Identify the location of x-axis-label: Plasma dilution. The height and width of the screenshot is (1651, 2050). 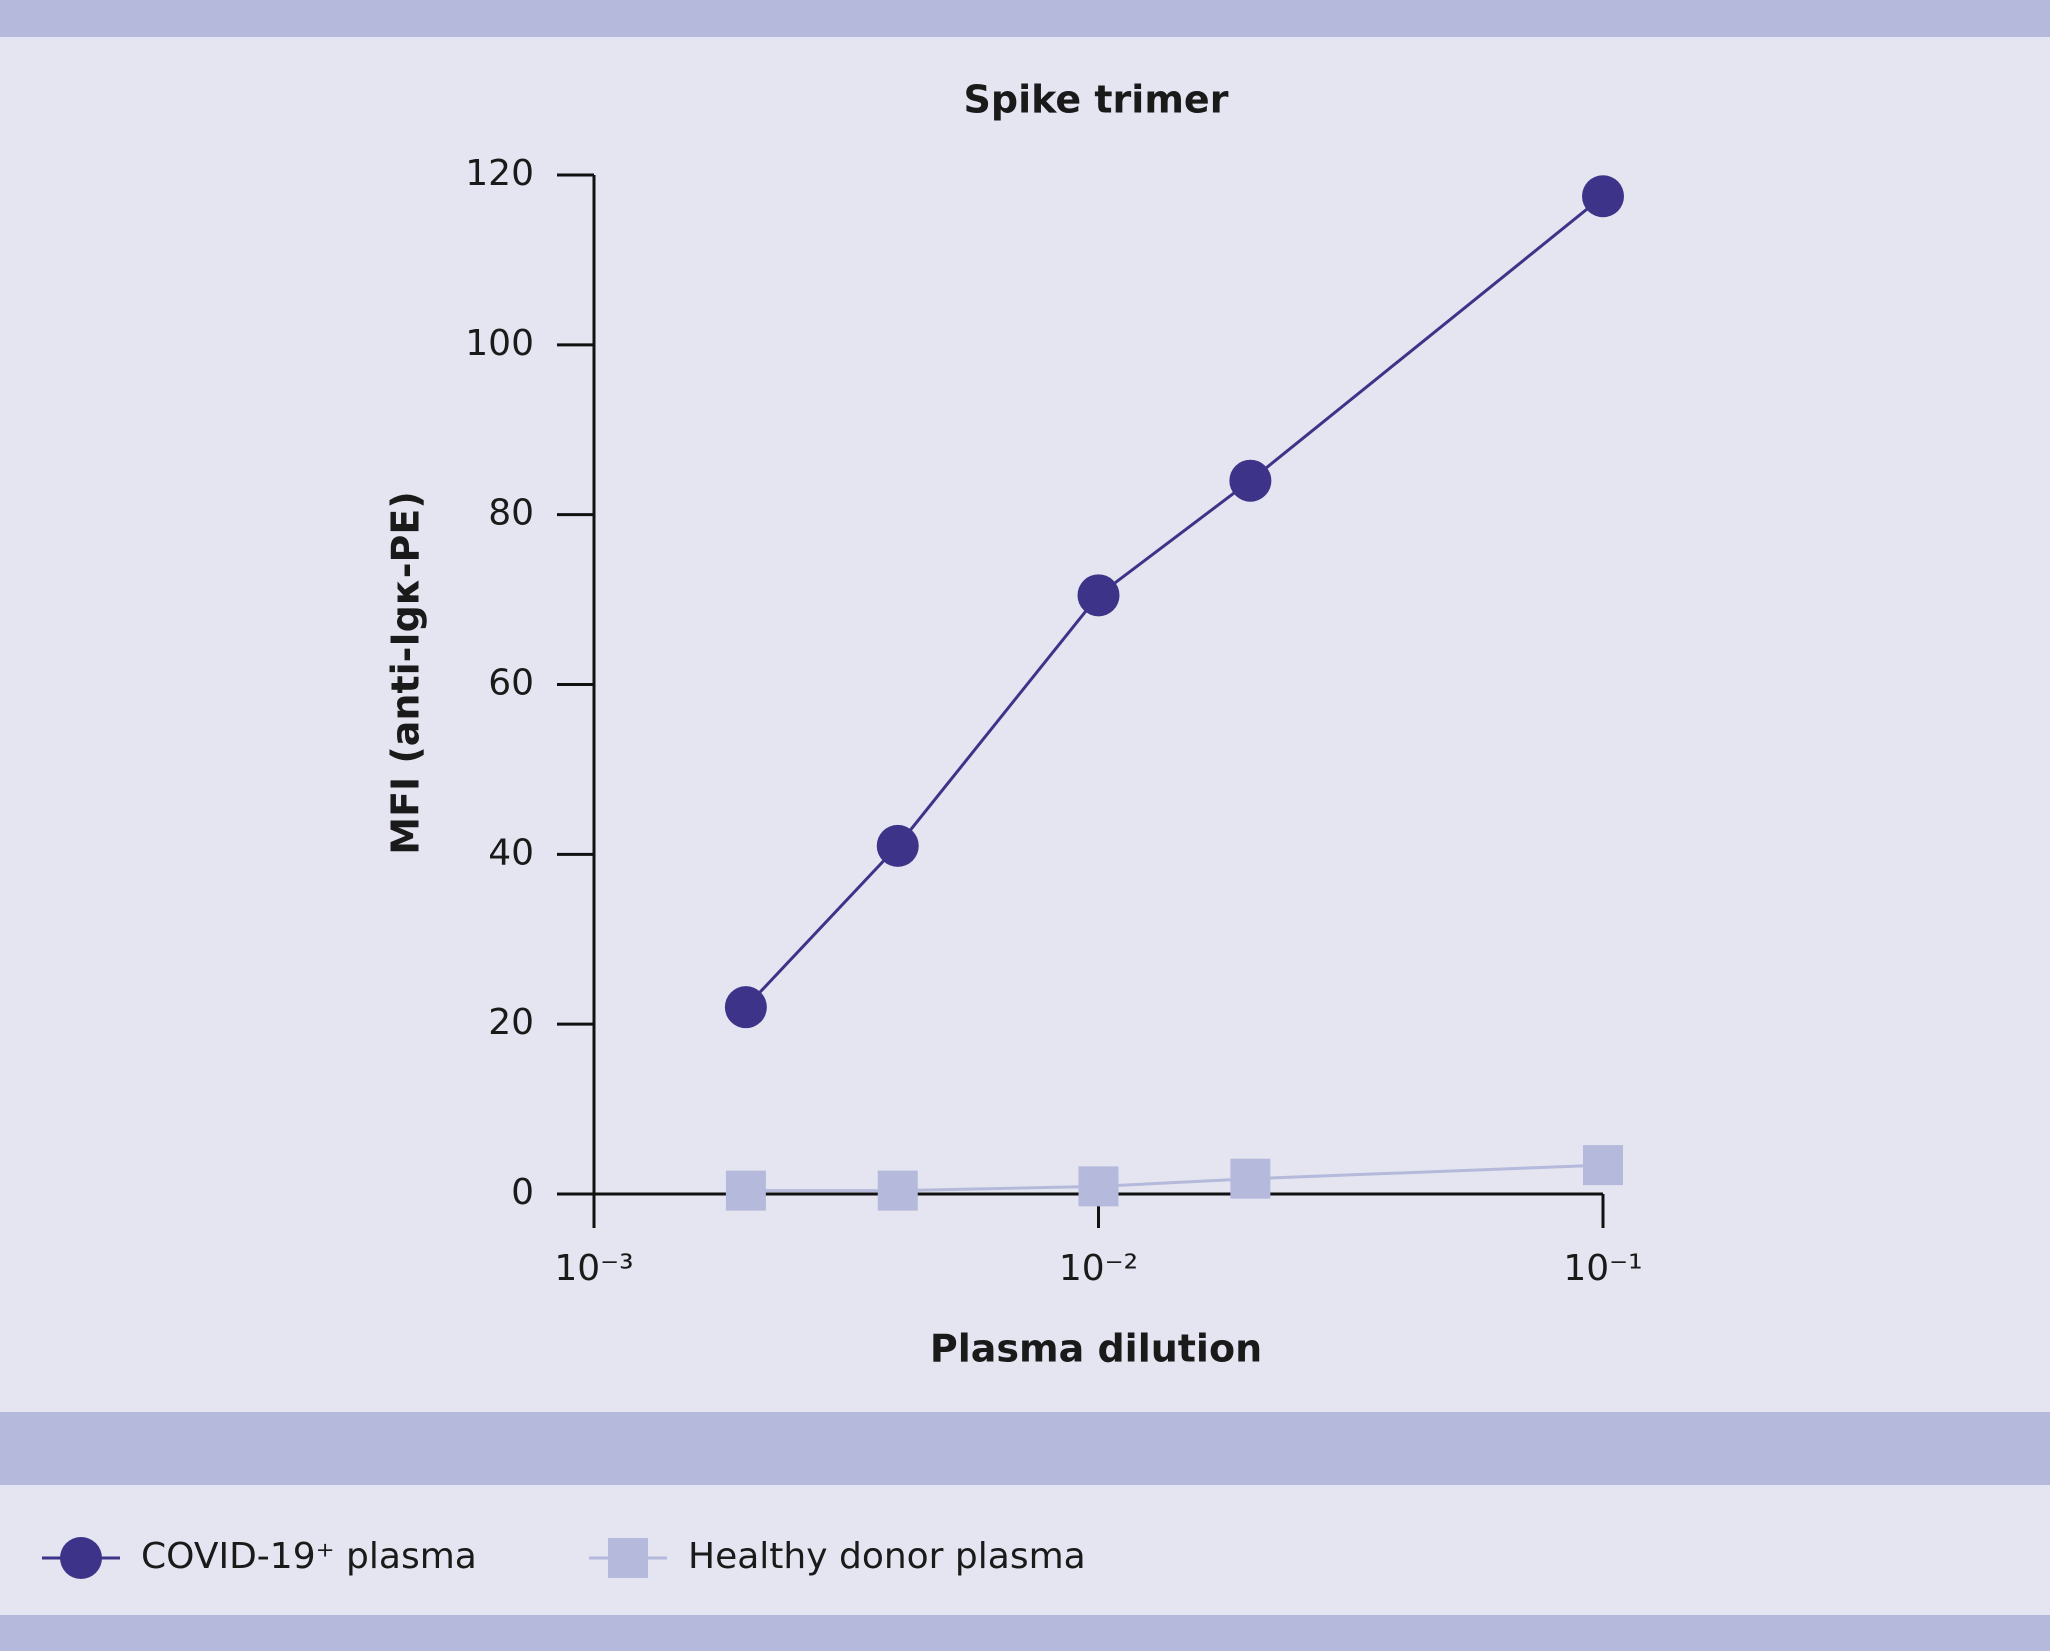
(1096, 1349).